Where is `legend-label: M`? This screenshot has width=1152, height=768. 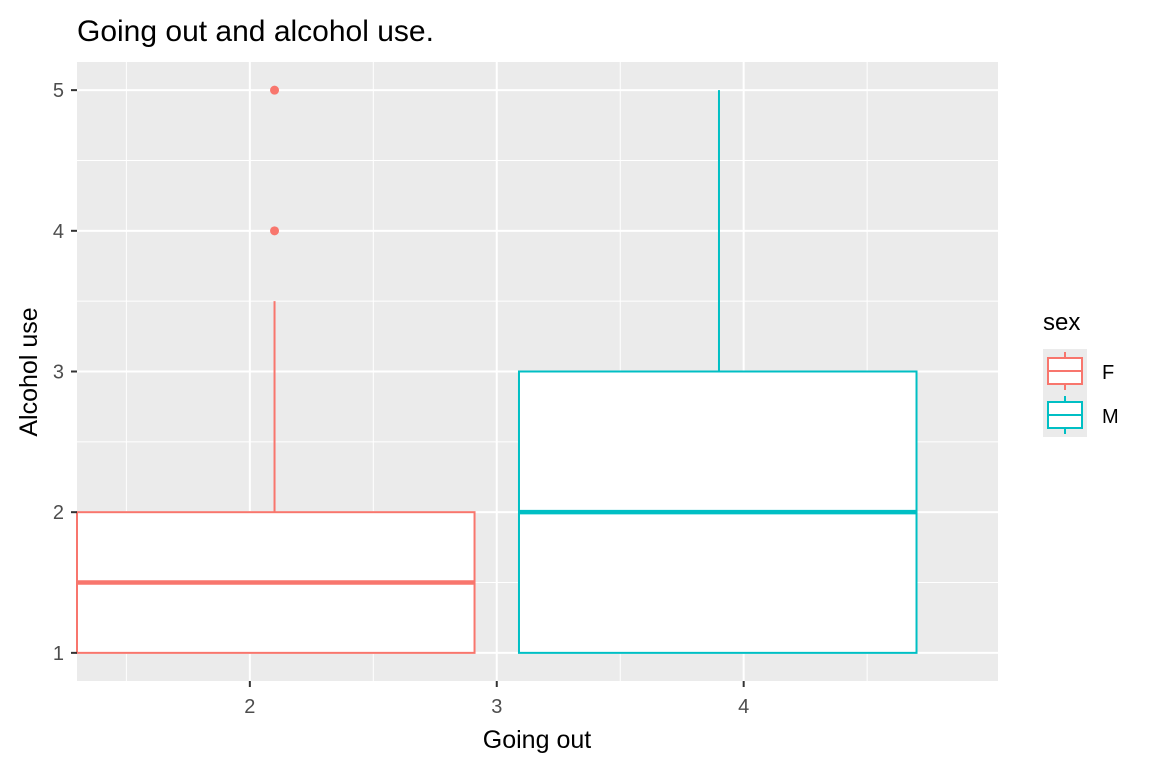
legend-label: M is located at coordinates (1110, 417).